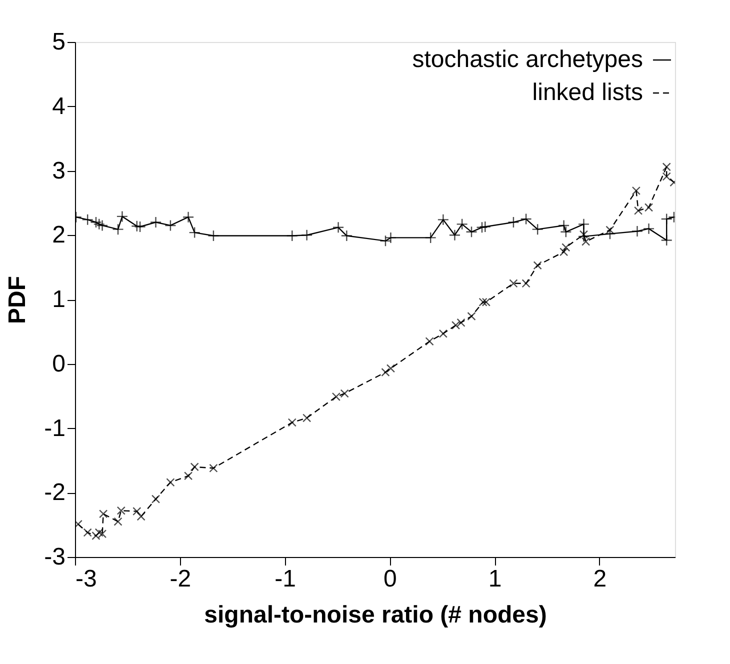  I want to click on x-tick-label: -3, so click(86, 579).